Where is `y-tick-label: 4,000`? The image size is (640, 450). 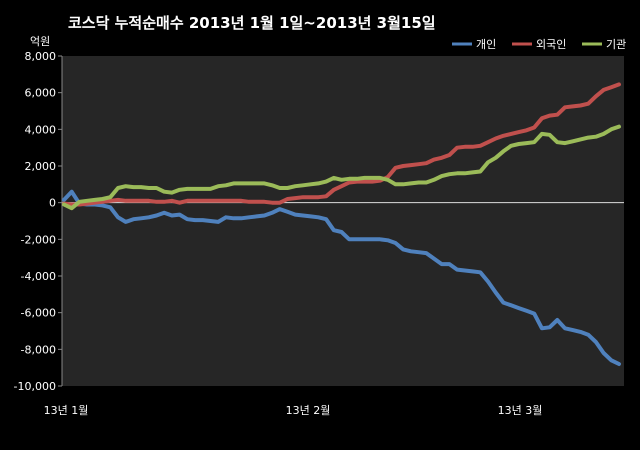 y-tick-label: 4,000 is located at coordinates (41, 129).